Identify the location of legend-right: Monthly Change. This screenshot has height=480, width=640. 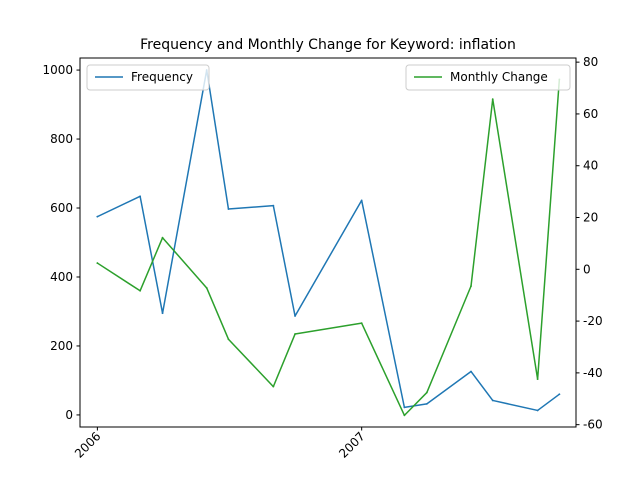
(488, 77).